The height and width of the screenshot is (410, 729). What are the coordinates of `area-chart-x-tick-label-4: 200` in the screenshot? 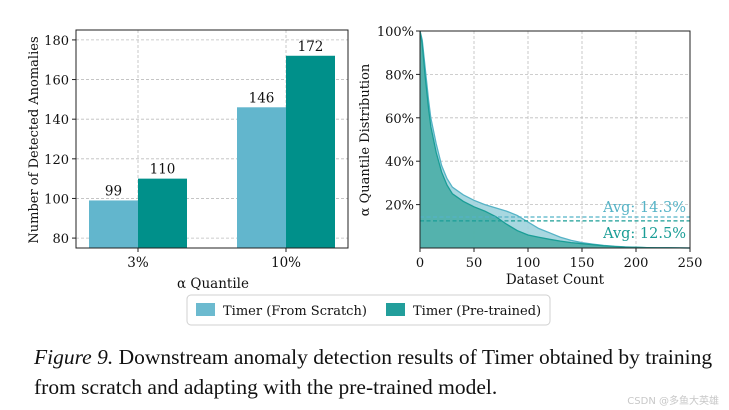 It's located at (636, 263).